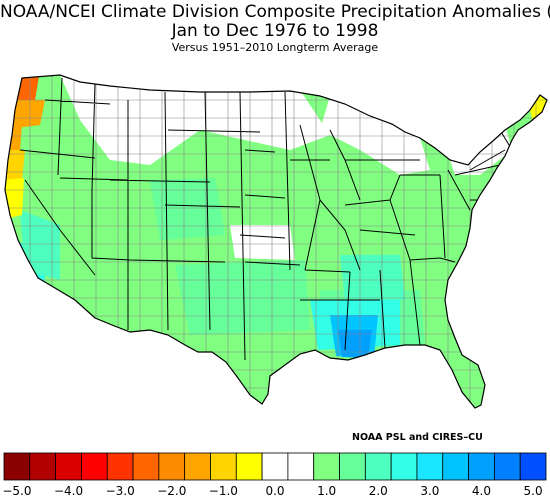  Describe the element at coordinates (429, 490) in the screenshot. I see `legend-tick-label: 3.0` at that location.